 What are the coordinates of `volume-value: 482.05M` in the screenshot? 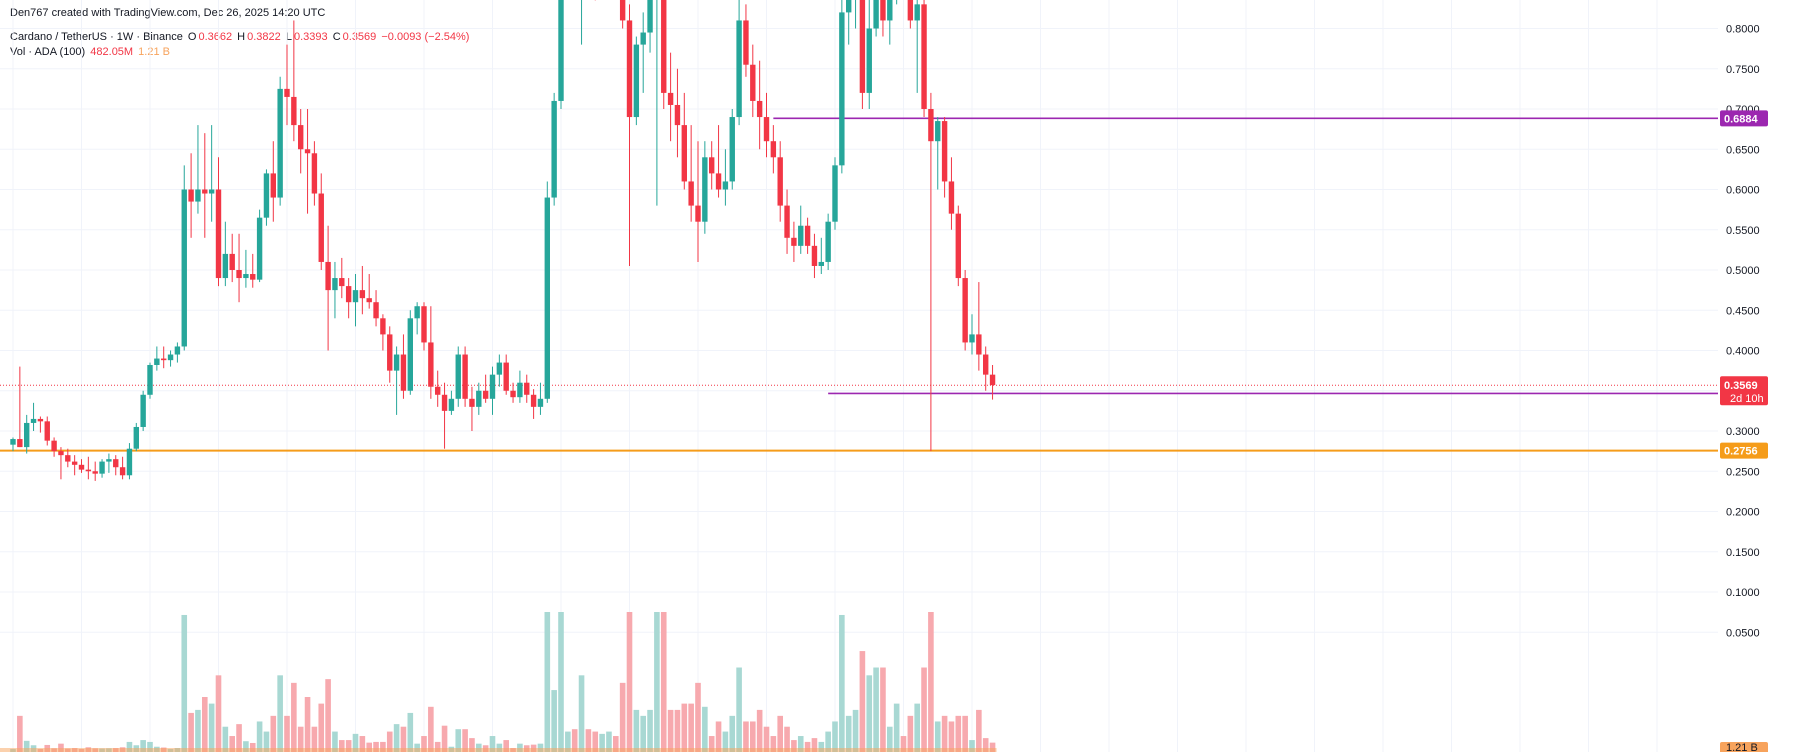 It's located at (112, 52).